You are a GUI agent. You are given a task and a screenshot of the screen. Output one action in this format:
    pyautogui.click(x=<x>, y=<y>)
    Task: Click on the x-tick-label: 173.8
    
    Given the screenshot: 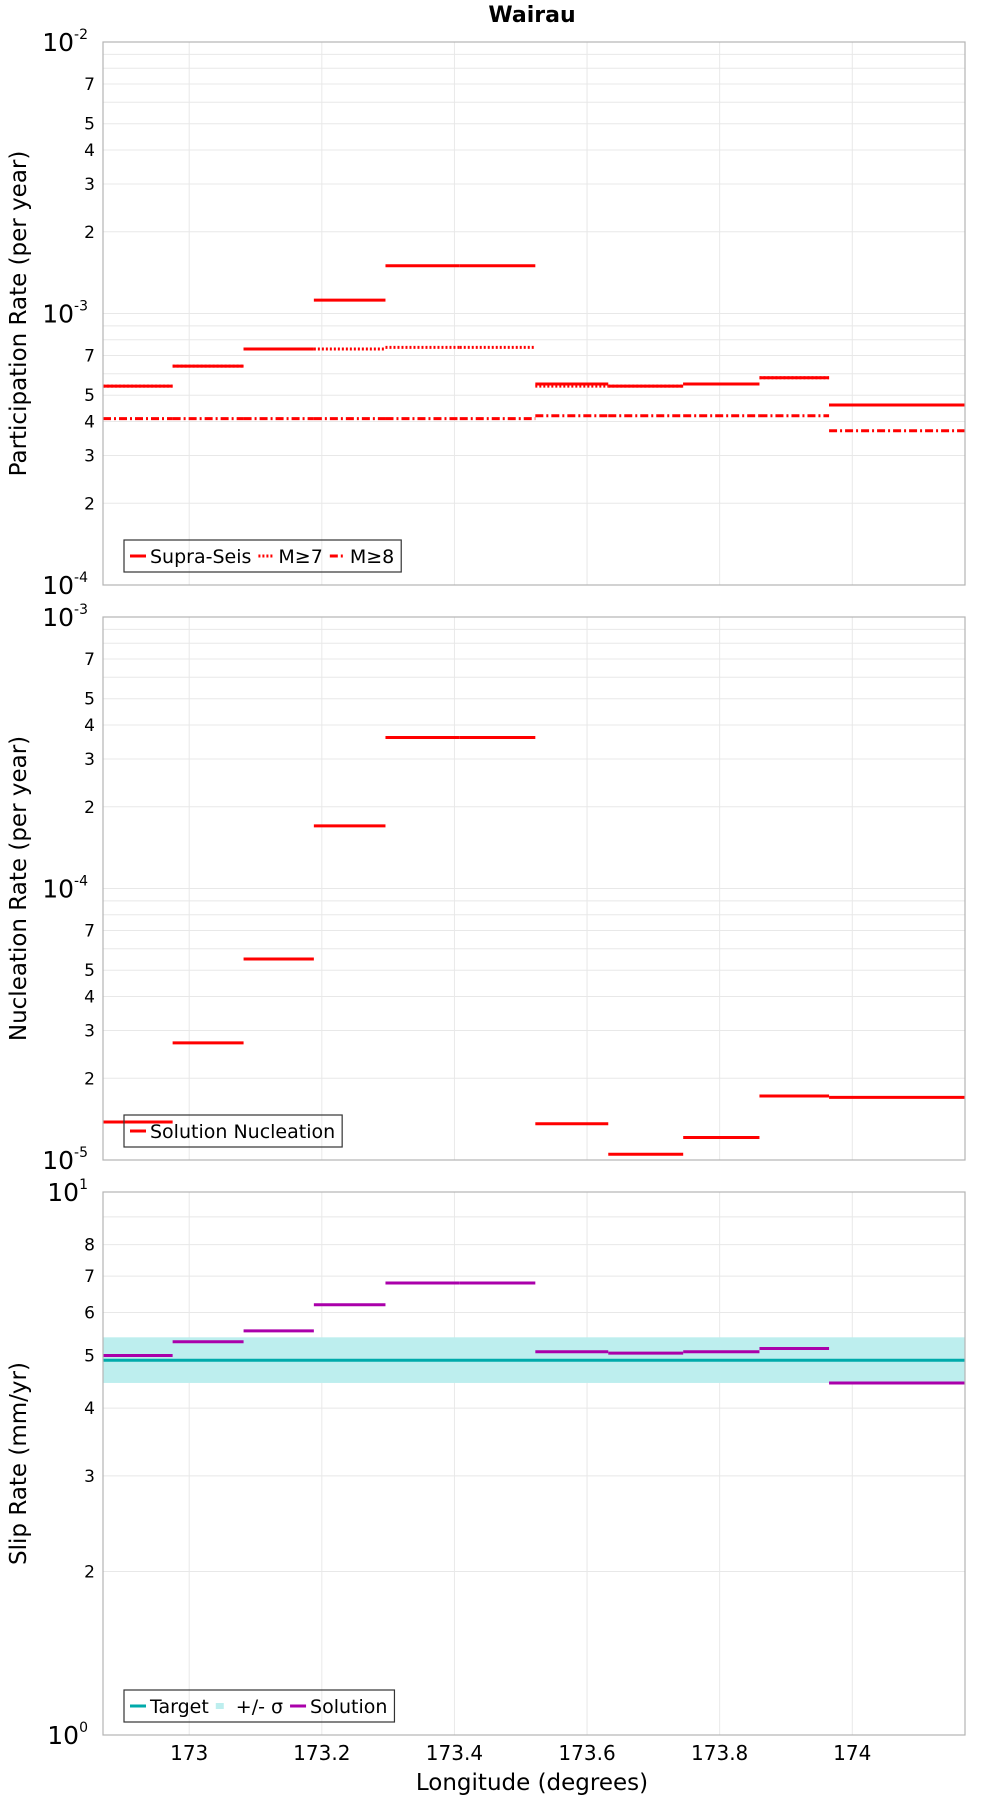 What is the action you would take?
    pyautogui.click(x=719, y=1753)
    